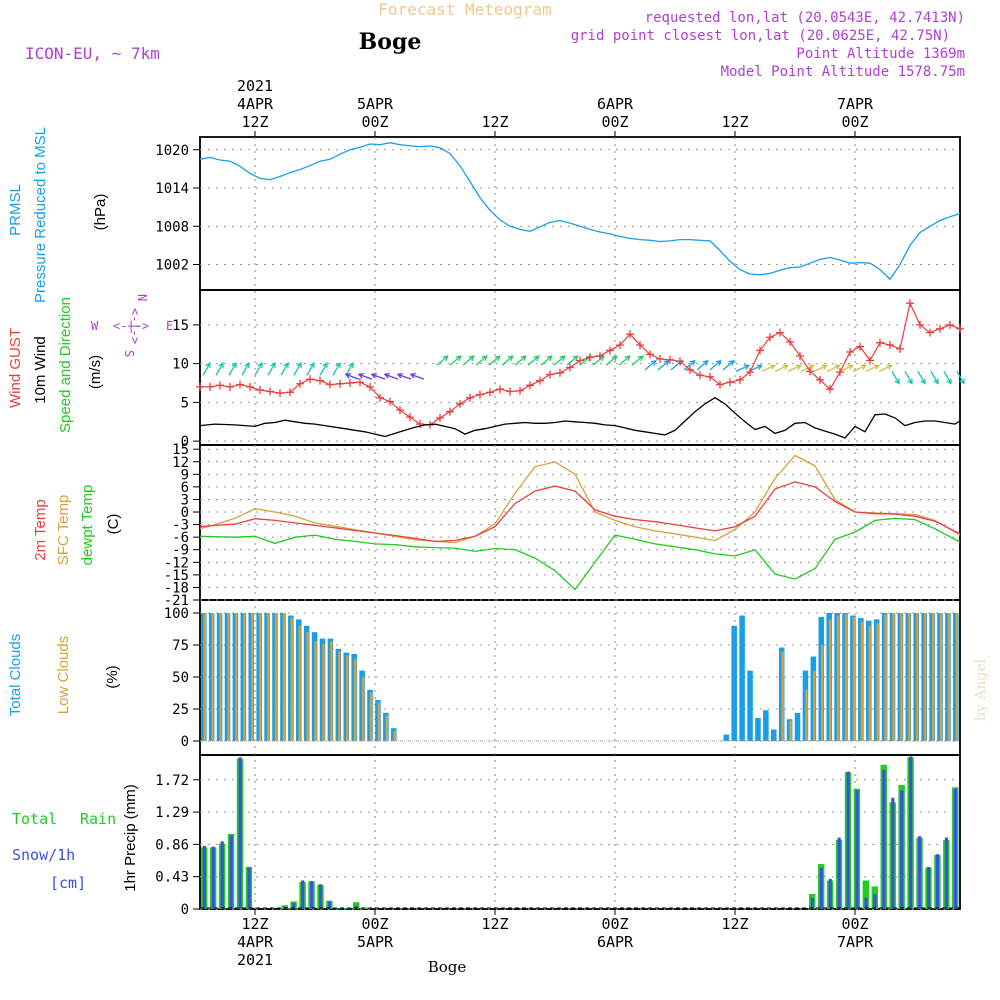  What do you see at coordinates (172, 781) in the screenshot?
I see `y-tick-label: 1.72` at bounding box center [172, 781].